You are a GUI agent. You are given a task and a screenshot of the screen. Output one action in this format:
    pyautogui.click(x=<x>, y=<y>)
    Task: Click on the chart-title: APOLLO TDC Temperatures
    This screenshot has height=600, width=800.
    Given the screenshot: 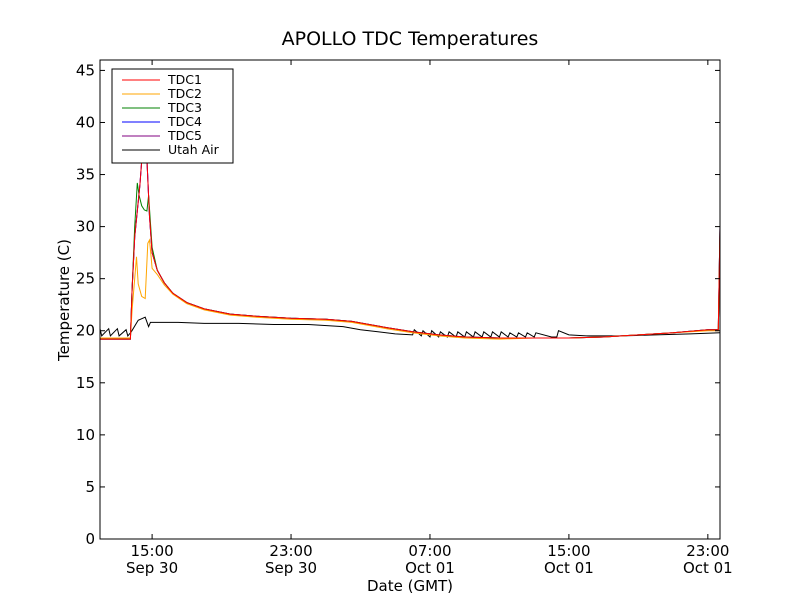 What is the action you would take?
    pyautogui.click(x=410, y=39)
    